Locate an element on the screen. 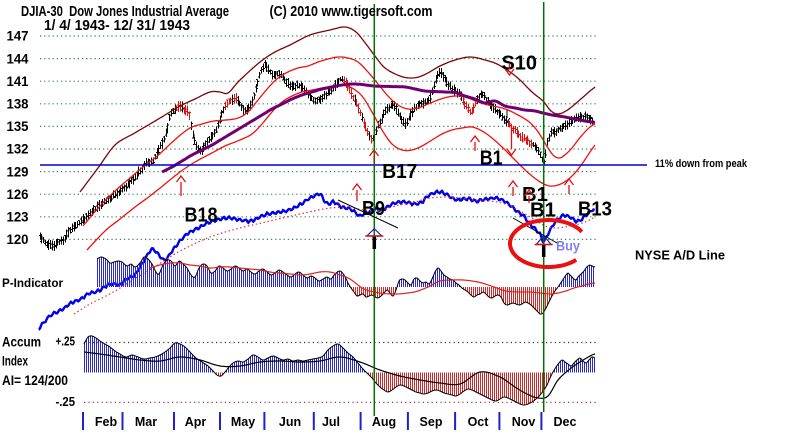 The height and width of the screenshot is (438, 800). svg-text: Nov is located at coordinates (524, 422).